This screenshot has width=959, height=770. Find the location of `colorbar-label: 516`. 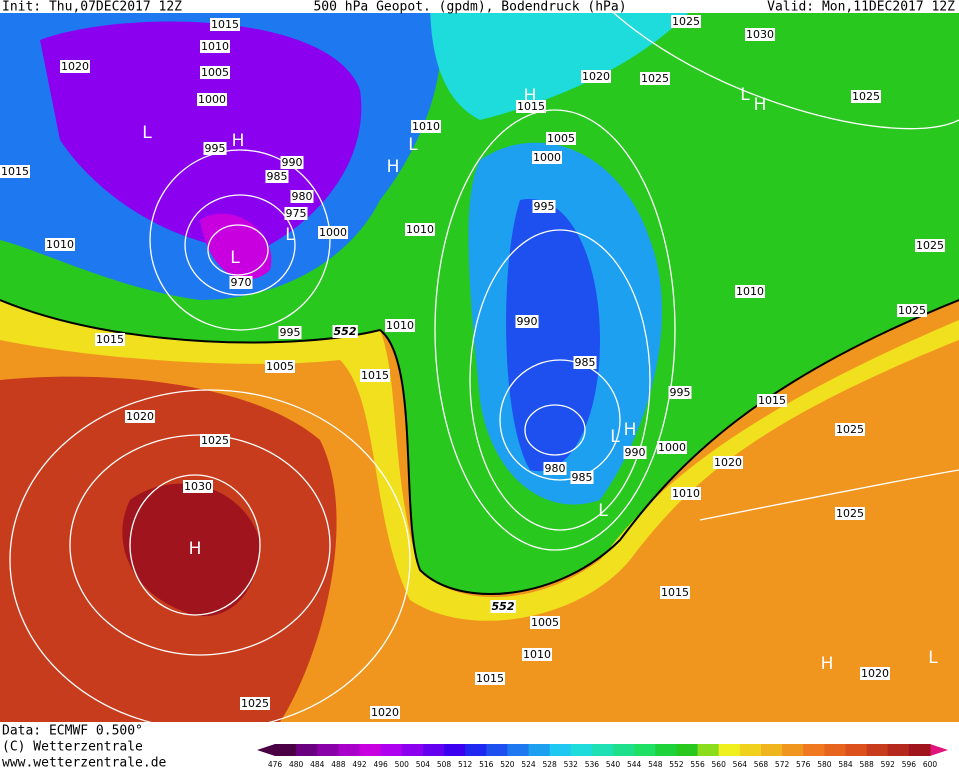

colorbar-label: 516 is located at coordinates (486, 764).